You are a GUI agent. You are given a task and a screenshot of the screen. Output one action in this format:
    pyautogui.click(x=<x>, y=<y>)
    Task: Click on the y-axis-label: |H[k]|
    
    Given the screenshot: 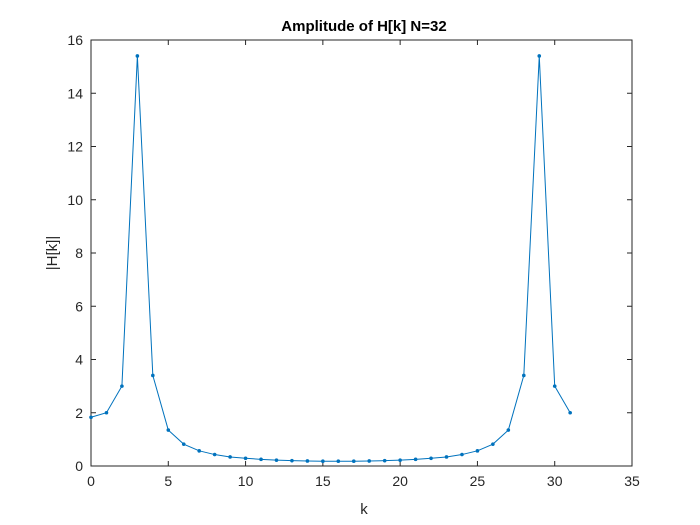 What is the action you would take?
    pyautogui.click(x=52, y=253)
    